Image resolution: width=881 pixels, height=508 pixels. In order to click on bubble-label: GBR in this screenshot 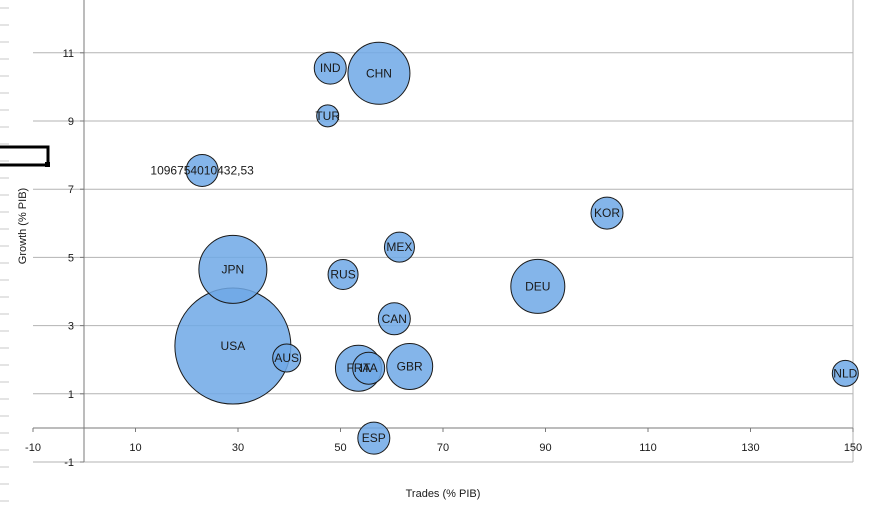, I will do `click(410, 367)`.